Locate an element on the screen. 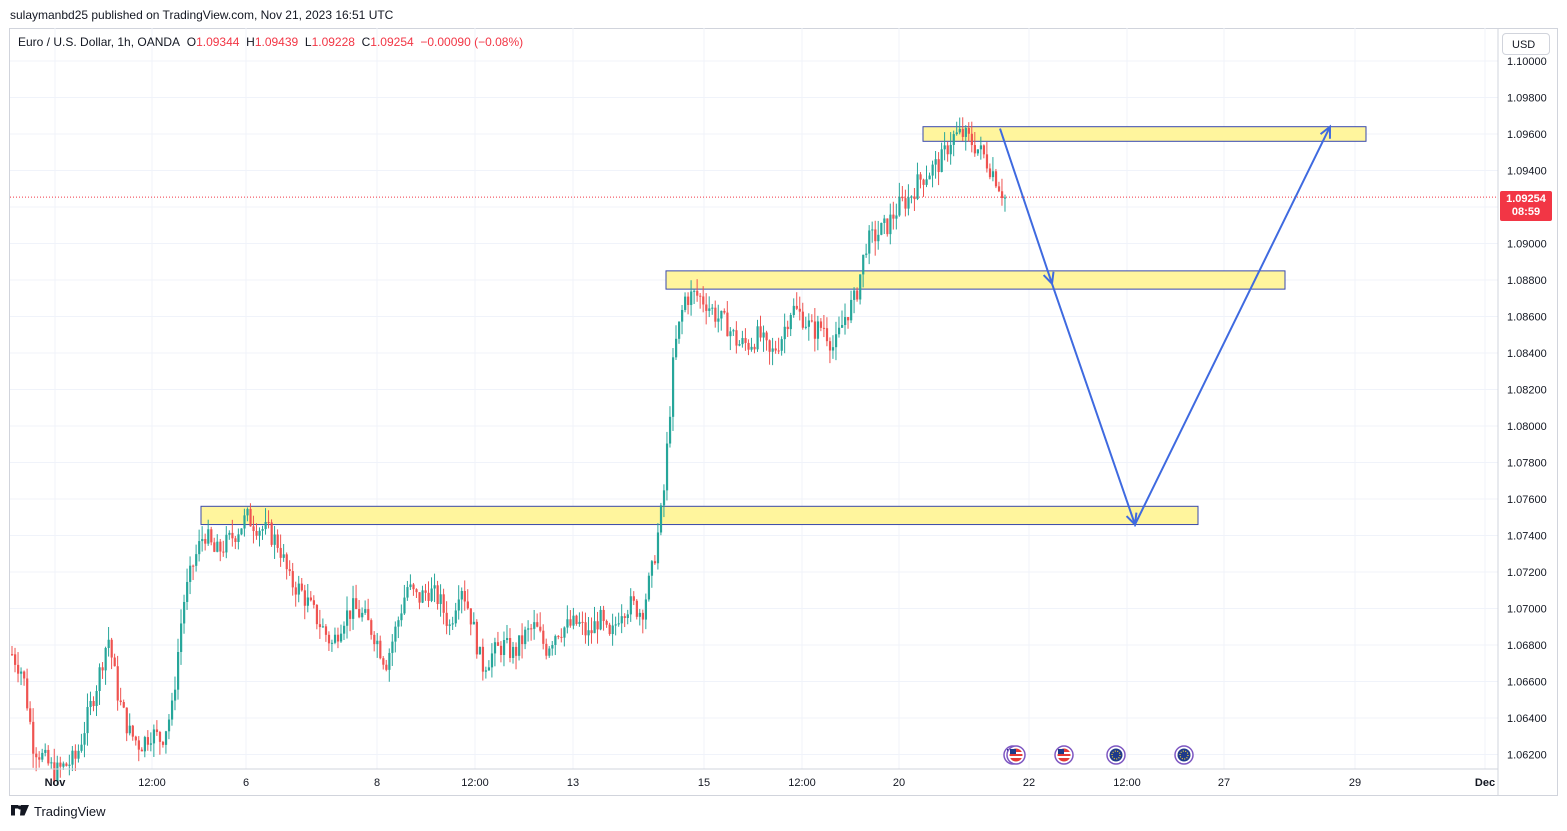 The height and width of the screenshot is (831, 1567). change-value: −0.00090 (−0.08%) is located at coordinates (472, 42).